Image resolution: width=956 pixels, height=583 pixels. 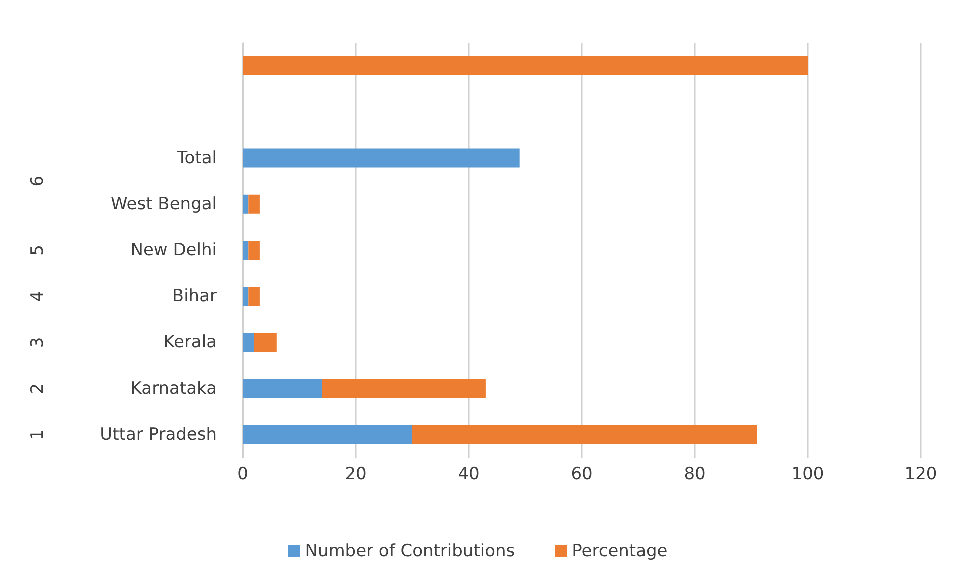 What do you see at coordinates (921, 474) in the screenshot?
I see `x-tick-label: 120` at bounding box center [921, 474].